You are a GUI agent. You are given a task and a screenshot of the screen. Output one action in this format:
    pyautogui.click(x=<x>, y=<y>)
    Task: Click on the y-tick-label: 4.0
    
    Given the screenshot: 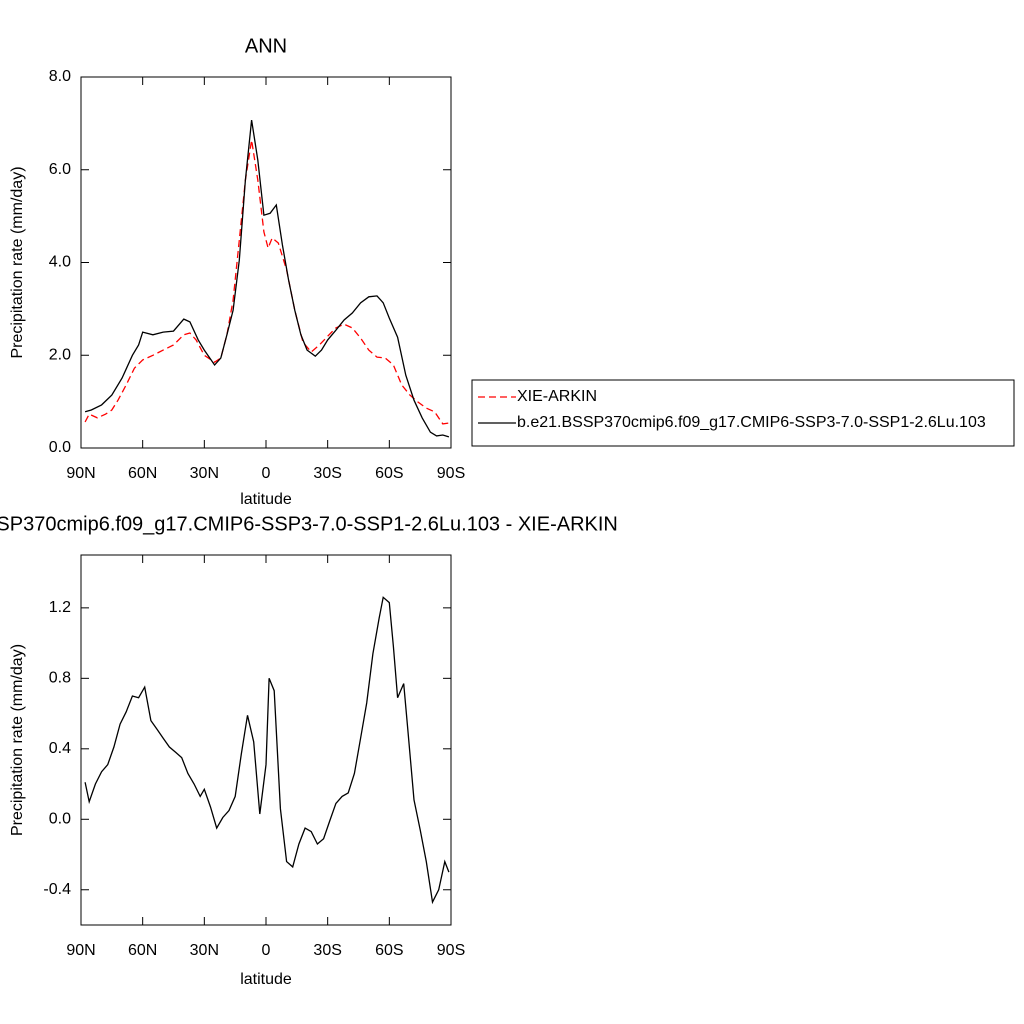 What is the action you would take?
    pyautogui.click(x=60, y=262)
    